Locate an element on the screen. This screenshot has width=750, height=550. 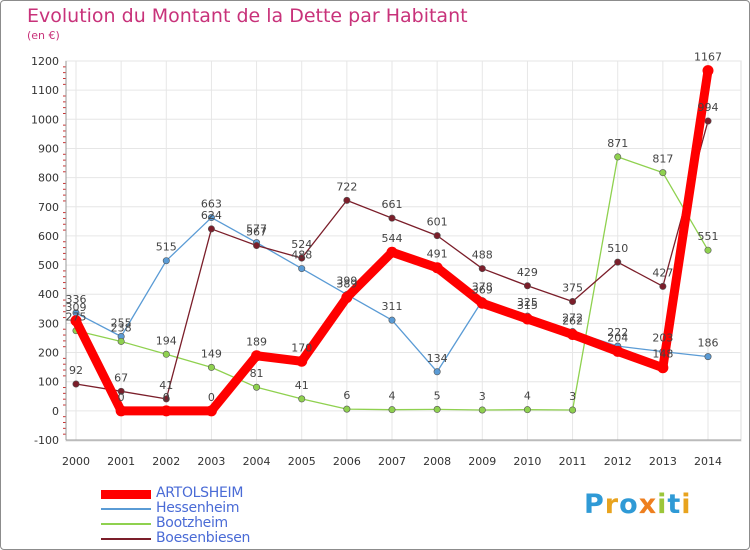
data-label: 238 is located at coordinates (121, 327).